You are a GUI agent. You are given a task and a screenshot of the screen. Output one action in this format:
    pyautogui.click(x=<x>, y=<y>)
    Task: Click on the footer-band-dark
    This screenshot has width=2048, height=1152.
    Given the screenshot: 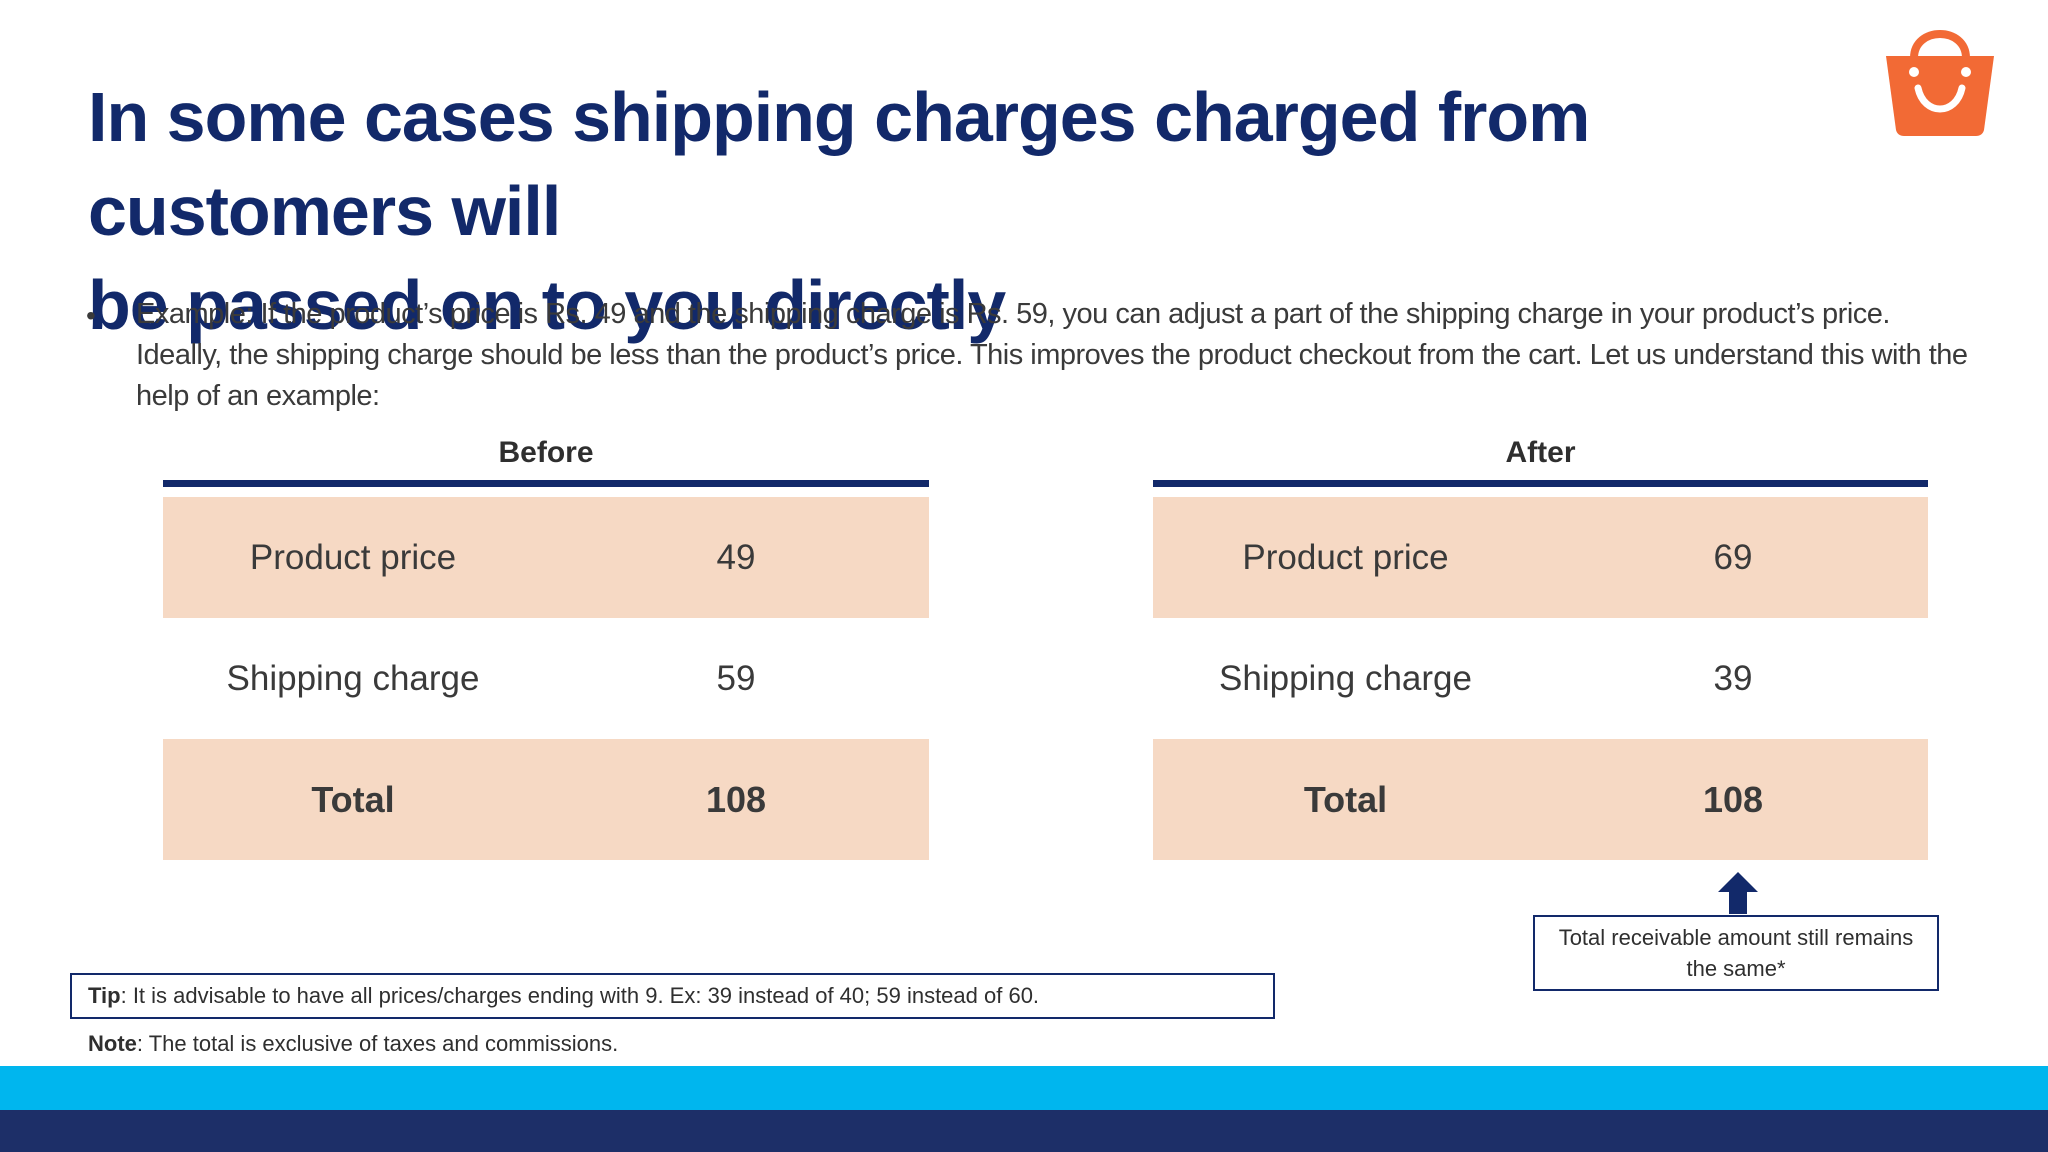 What is the action you would take?
    pyautogui.click(x=1024, y=1131)
    